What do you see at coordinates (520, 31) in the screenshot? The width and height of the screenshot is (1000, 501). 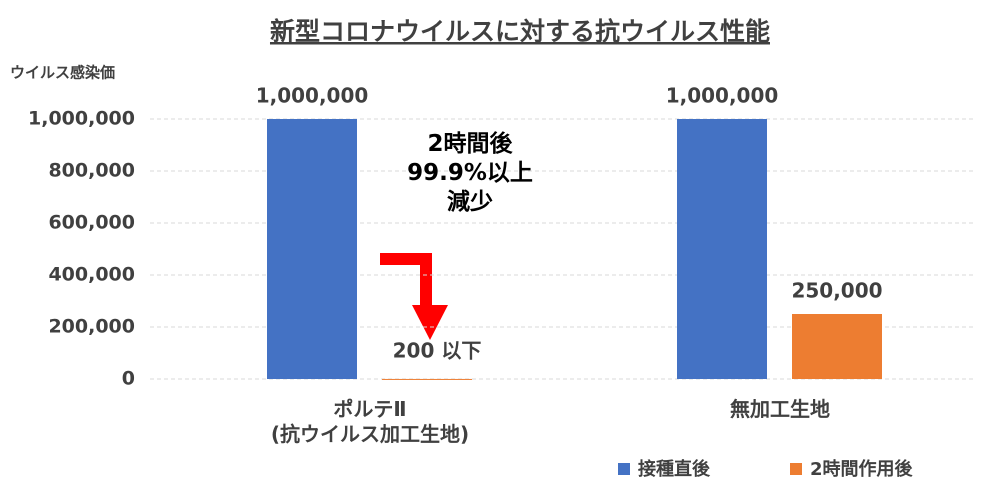 I see `chart-title: 新型コロナウイルスに対する抗ウイルス性能` at bounding box center [520, 31].